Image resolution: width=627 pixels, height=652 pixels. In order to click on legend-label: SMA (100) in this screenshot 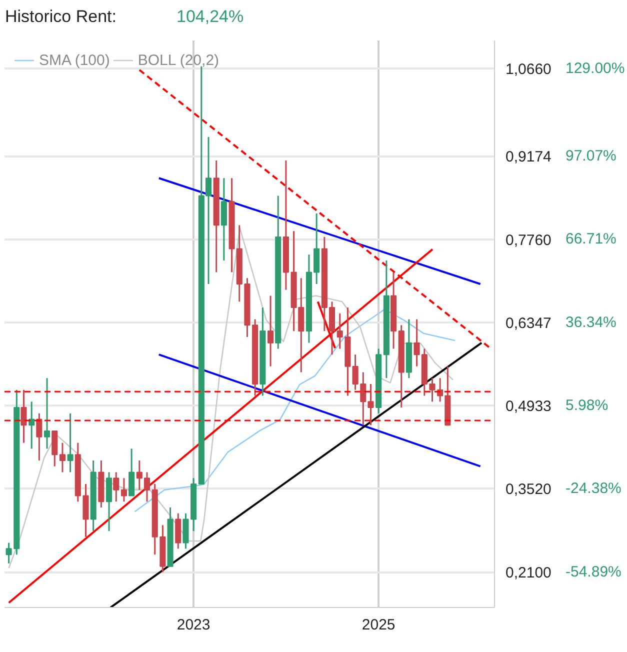, I will do `click(74, 60)`.